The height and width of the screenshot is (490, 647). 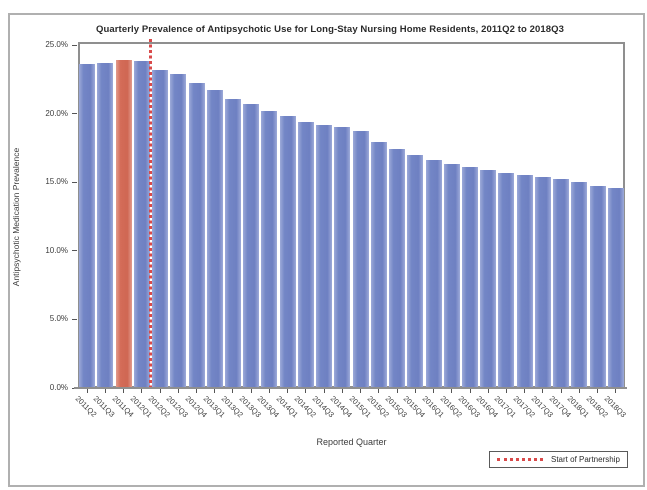 What do you see at coordinates (561, 391) in the screenshot?
I see `x-tick-2017Q4` at bounding box center [561, 391].